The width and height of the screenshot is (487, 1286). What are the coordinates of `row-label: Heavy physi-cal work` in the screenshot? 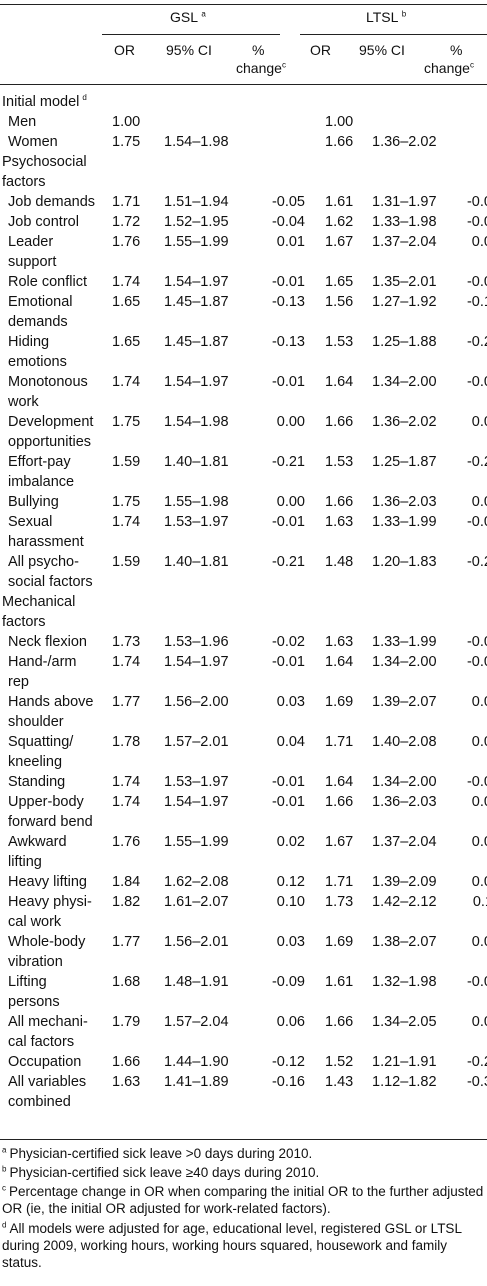 It's located at (53, 912).